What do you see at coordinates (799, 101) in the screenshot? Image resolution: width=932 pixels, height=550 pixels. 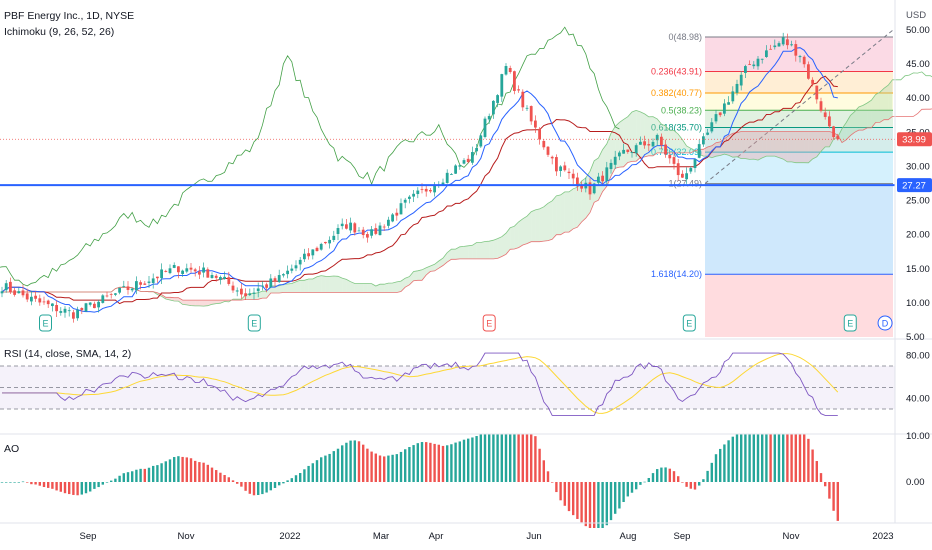 I see `fib-zone` at bounding box center [799, 101].